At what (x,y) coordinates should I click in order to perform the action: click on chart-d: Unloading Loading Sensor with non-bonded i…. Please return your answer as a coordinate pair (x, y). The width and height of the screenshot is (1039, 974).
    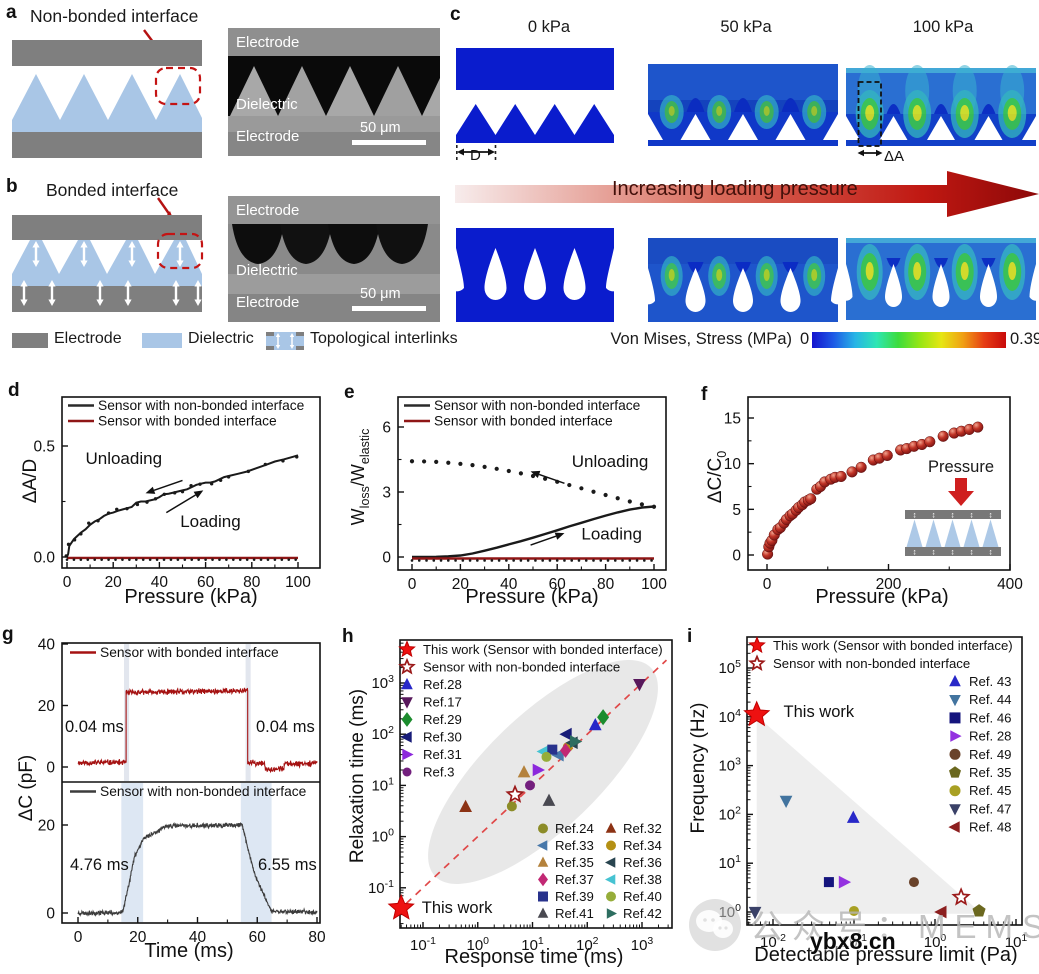
    Looking at the image, I should click on (177, 493).